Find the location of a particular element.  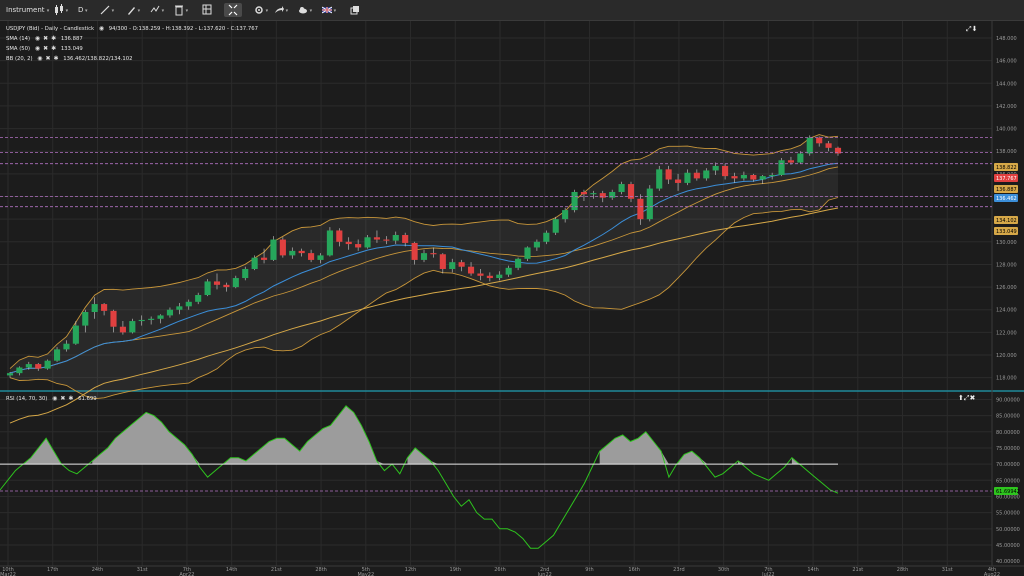

rsi-pane-controls: ⬆⤢✖ is located at coordinates (966, 398).